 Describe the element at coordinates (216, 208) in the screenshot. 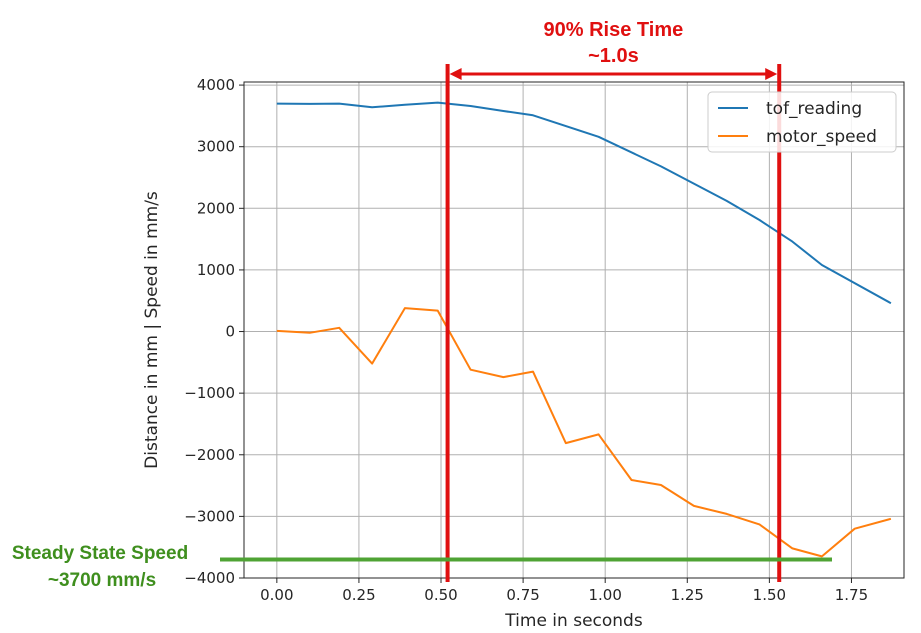

I see `y-tick-label: 2000` at that location.